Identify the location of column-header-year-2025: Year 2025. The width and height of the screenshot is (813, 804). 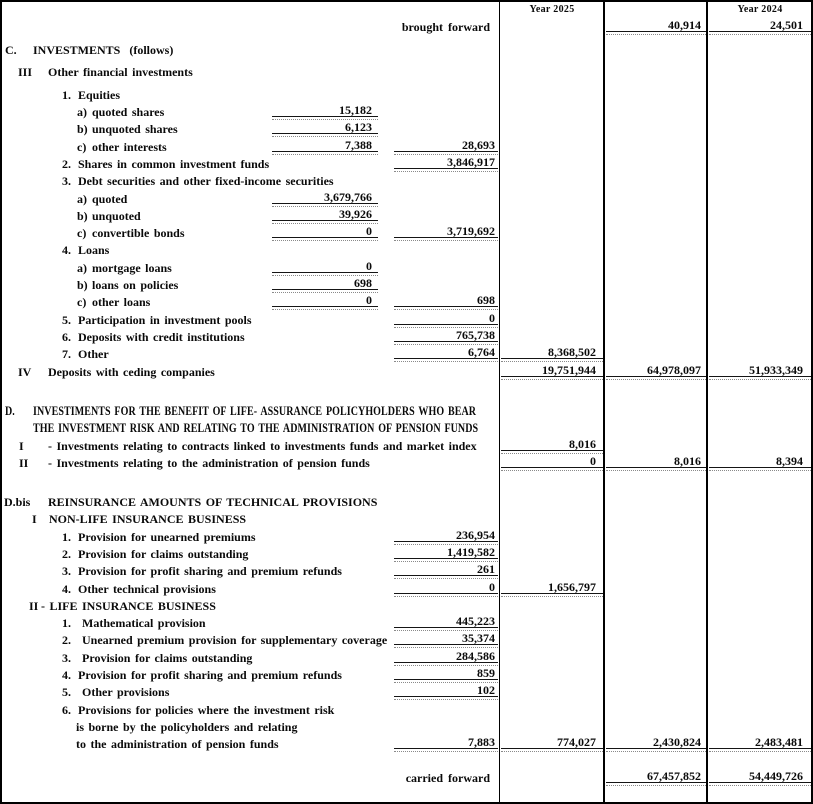
(552, 9).